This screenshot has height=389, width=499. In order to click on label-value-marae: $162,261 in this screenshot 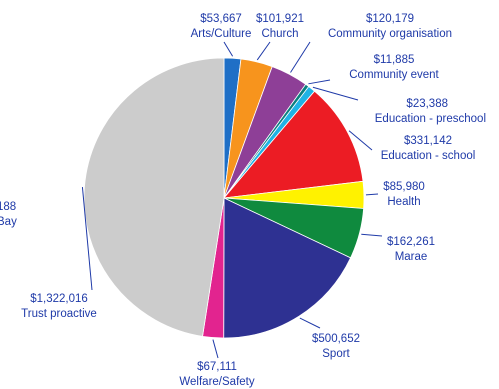, I will do `click(411, 242)`.